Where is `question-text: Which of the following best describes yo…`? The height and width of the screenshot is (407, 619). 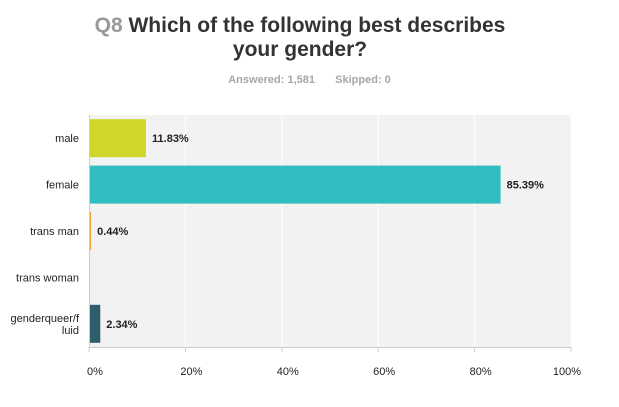 question-text: Which of the following best describes yo… is located at coordinates (317, 37).